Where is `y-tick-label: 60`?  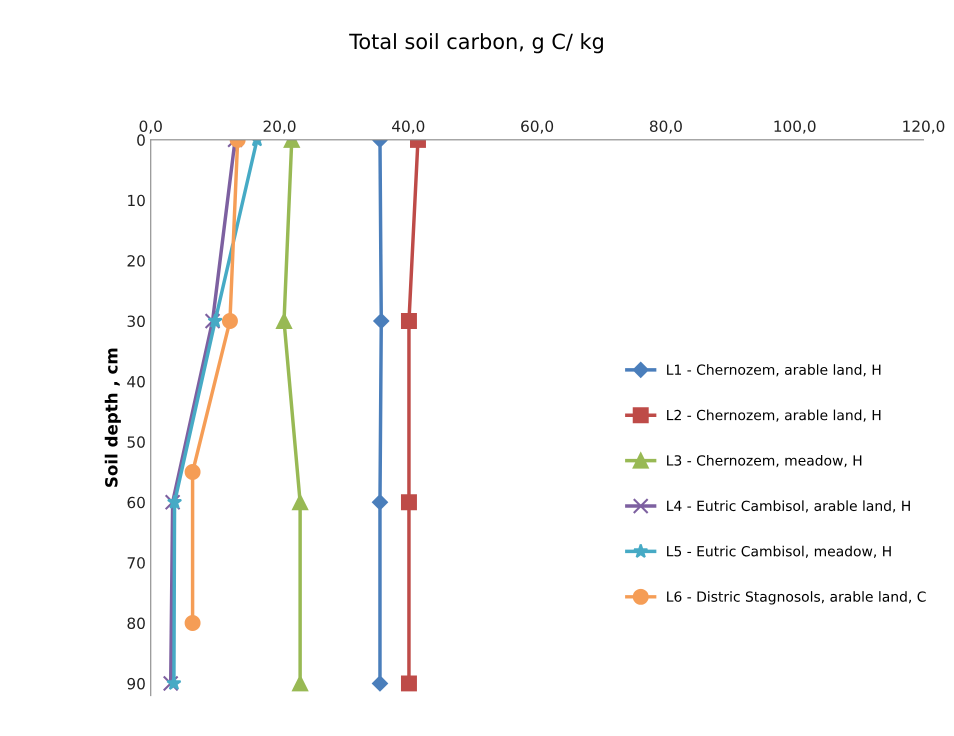
y-tick-label: 60 is located at coordinates (136, 502).